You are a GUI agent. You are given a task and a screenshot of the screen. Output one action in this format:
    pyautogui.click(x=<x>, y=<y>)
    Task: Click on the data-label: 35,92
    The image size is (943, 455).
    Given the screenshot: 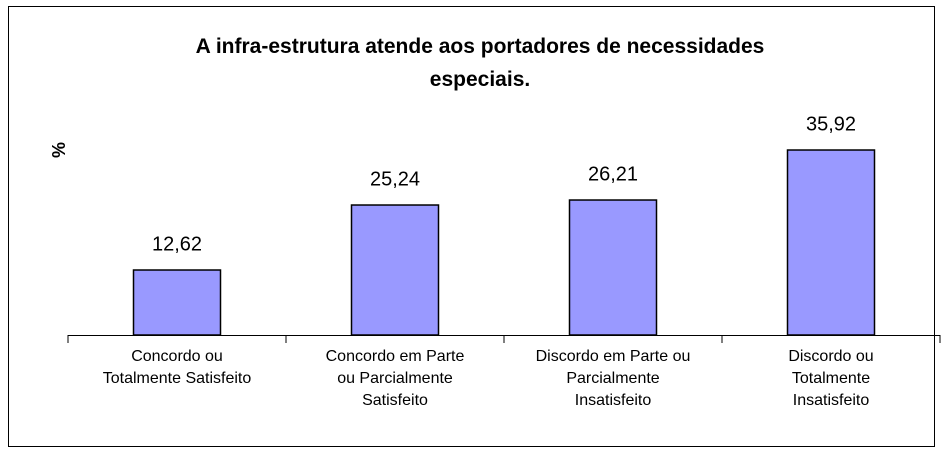 What is the action you would take?
    pyautogui.click(x=831, y=124)
    